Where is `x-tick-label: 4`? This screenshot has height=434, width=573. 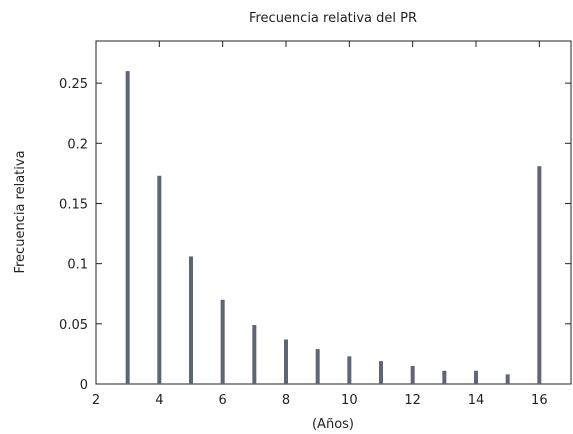
x-tick-label: 4 is located at coordinates (159, 400).